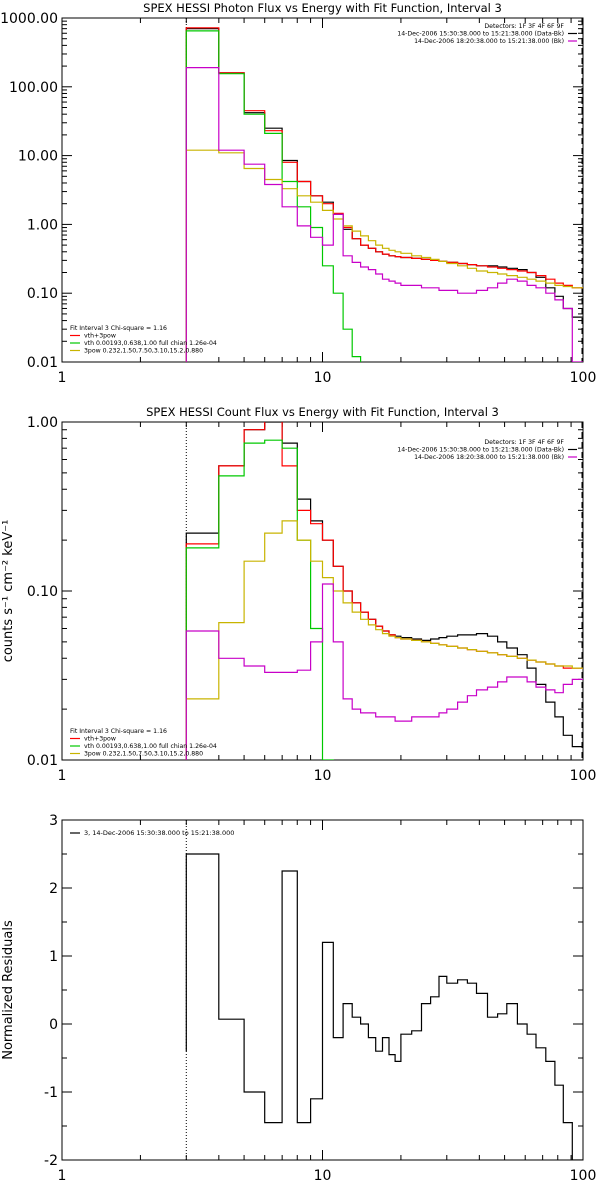 This screenshot has width=600, height=1200. Describe the element at coordinates (51, 1161) in the screenshot. I see `y-tick-label: -2` at that location.